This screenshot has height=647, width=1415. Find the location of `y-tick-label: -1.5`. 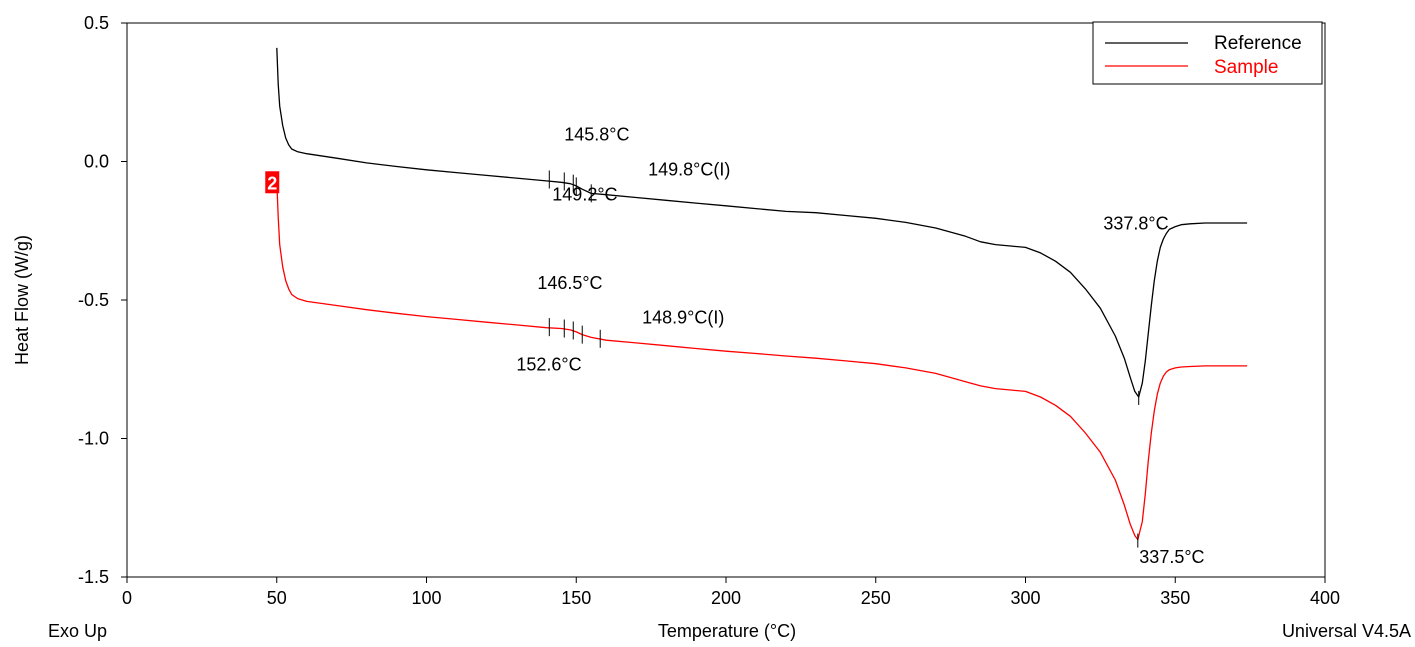

y-tick-label: -1.5 is located at coordinates (93, 577).